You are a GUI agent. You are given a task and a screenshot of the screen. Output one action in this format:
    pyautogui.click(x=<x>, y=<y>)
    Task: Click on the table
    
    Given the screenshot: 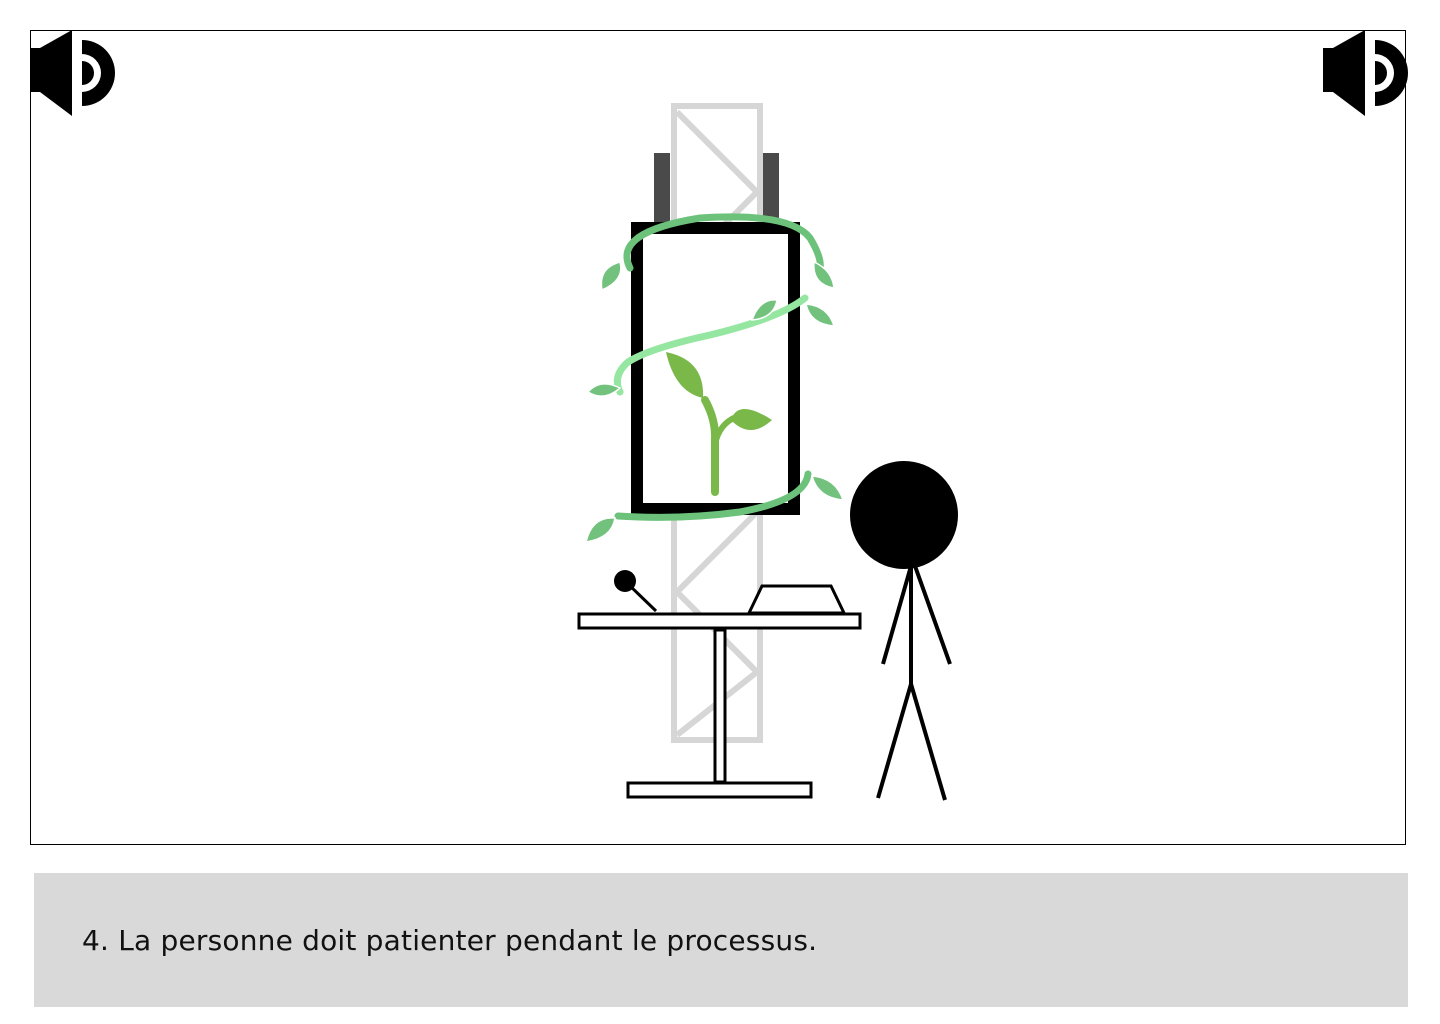 What is the action you would take?
    pyautogui.click(x=719, y=705)
    